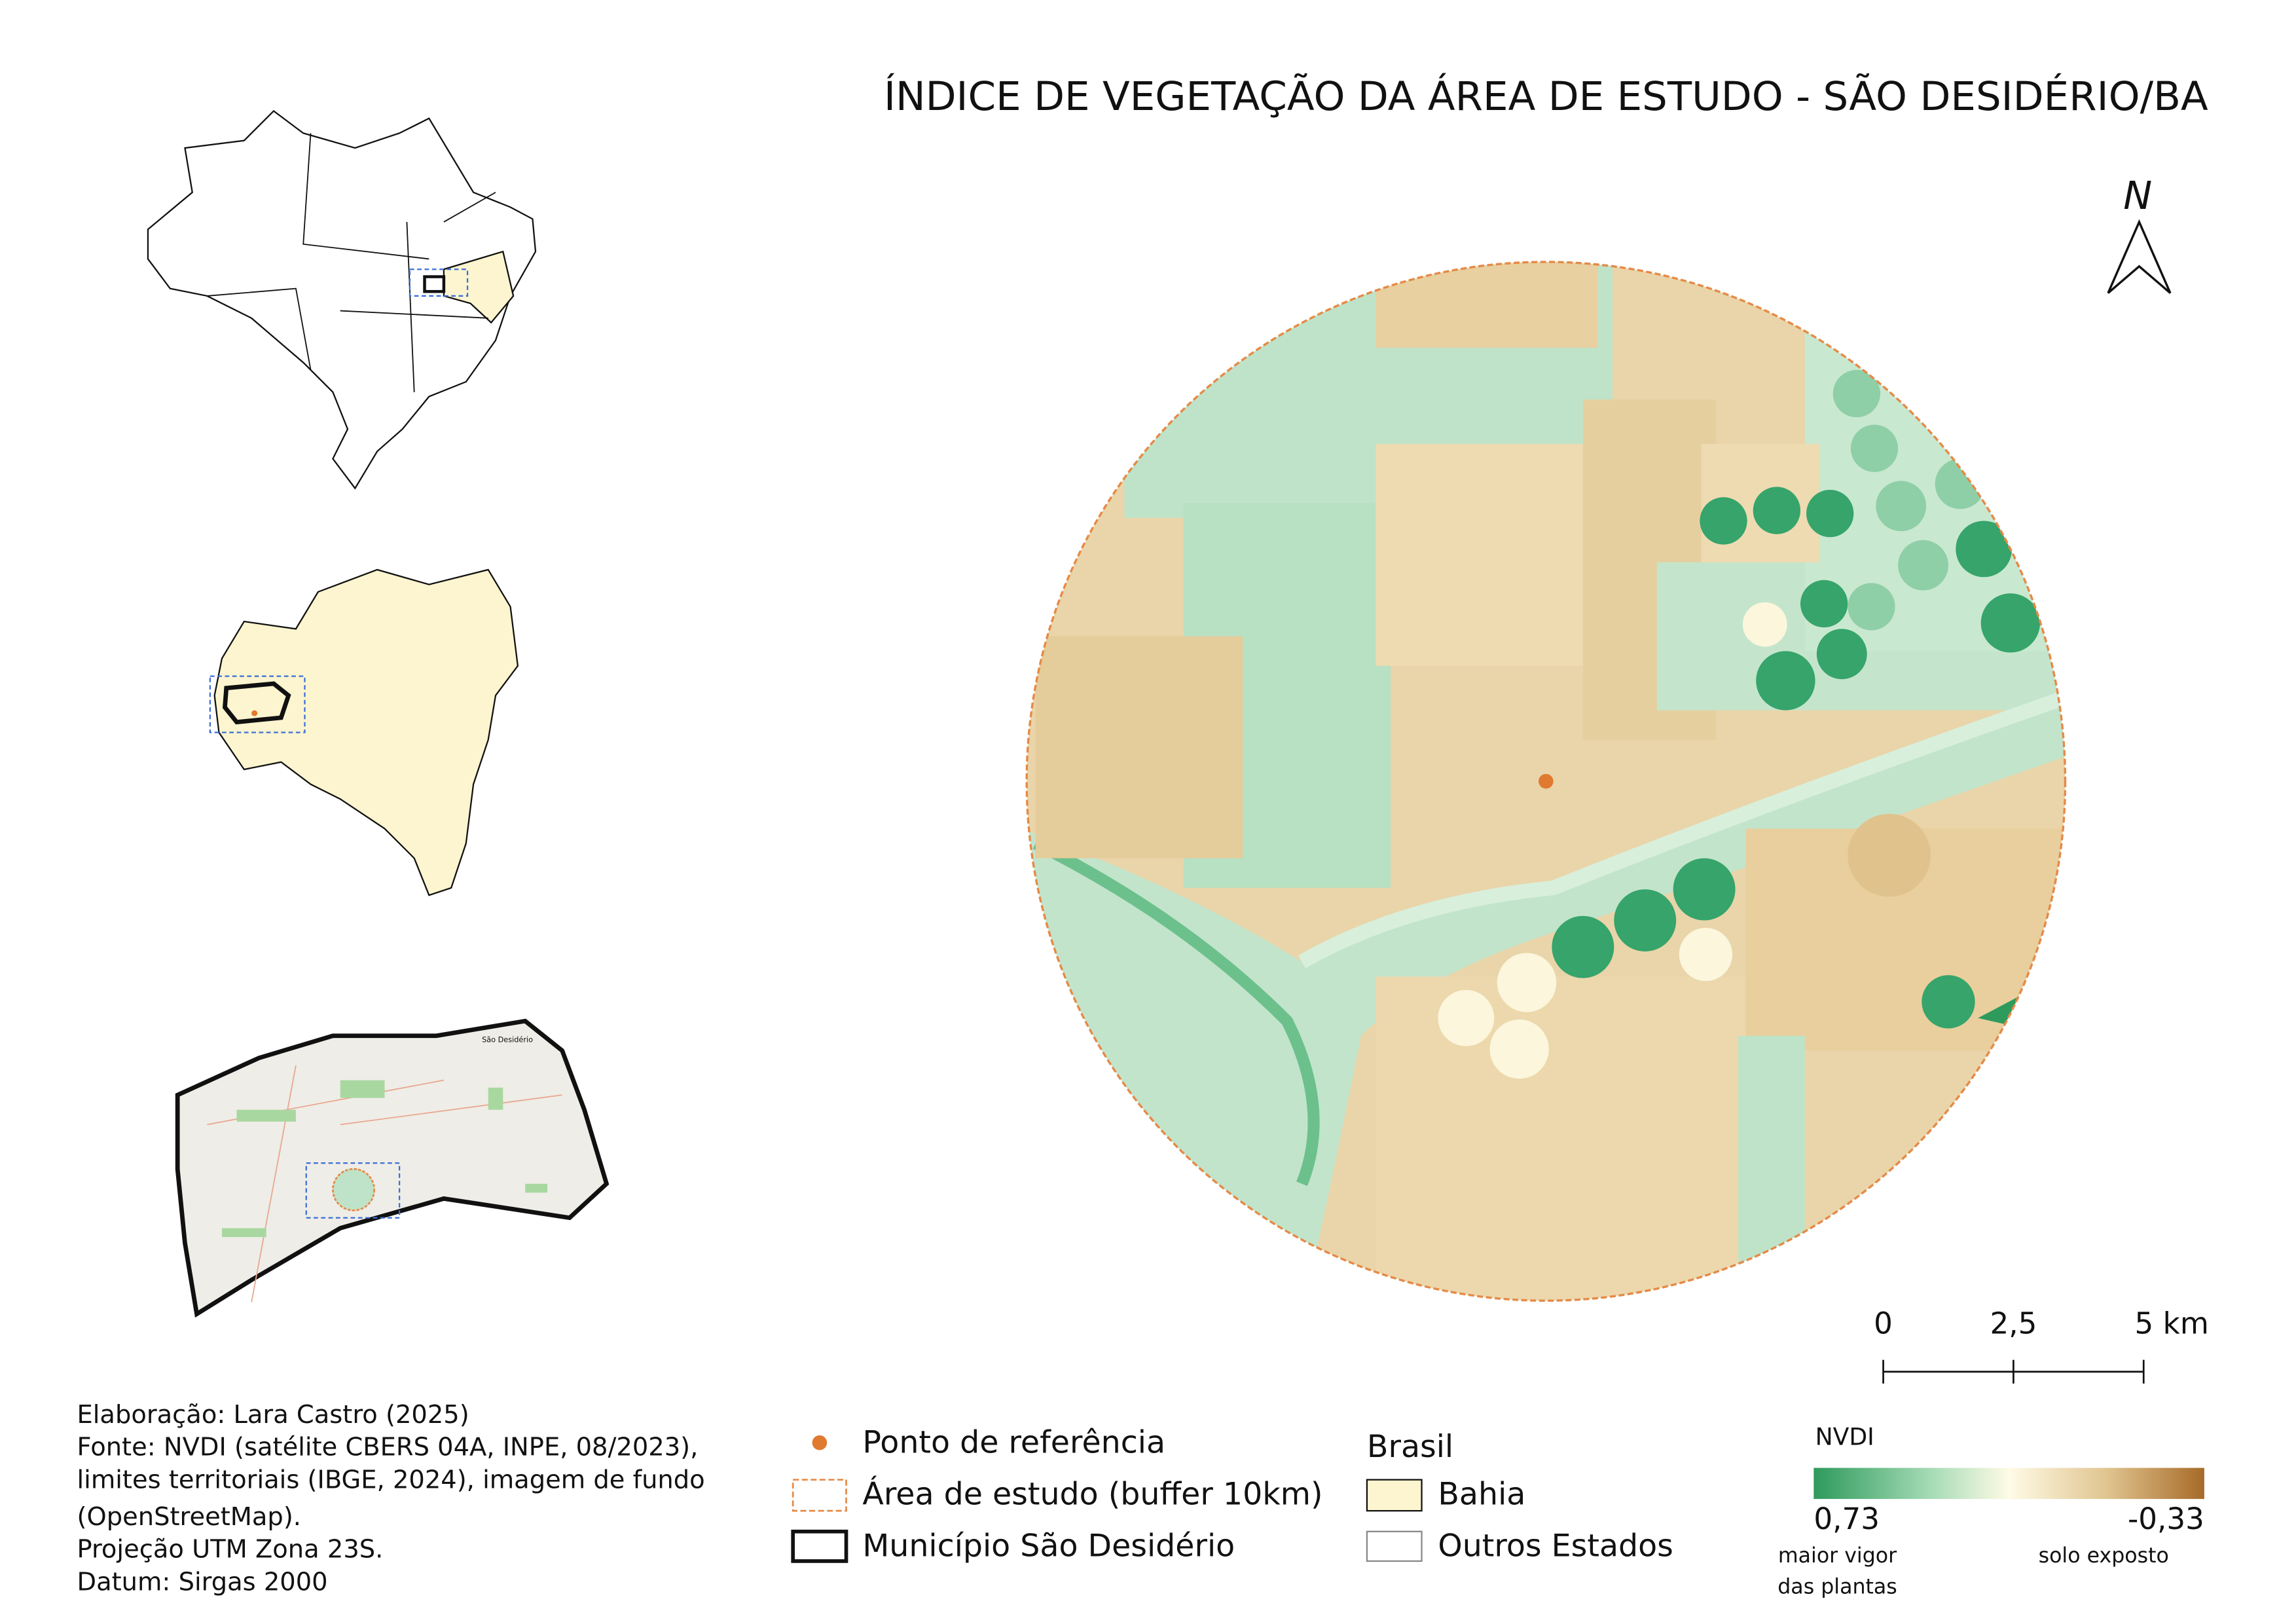 The height and width of the screenshot is (1624, 2296). Describe the element at coordinates (1883, 1323) in the screenshot. I see `scale-label: 0` at that location.